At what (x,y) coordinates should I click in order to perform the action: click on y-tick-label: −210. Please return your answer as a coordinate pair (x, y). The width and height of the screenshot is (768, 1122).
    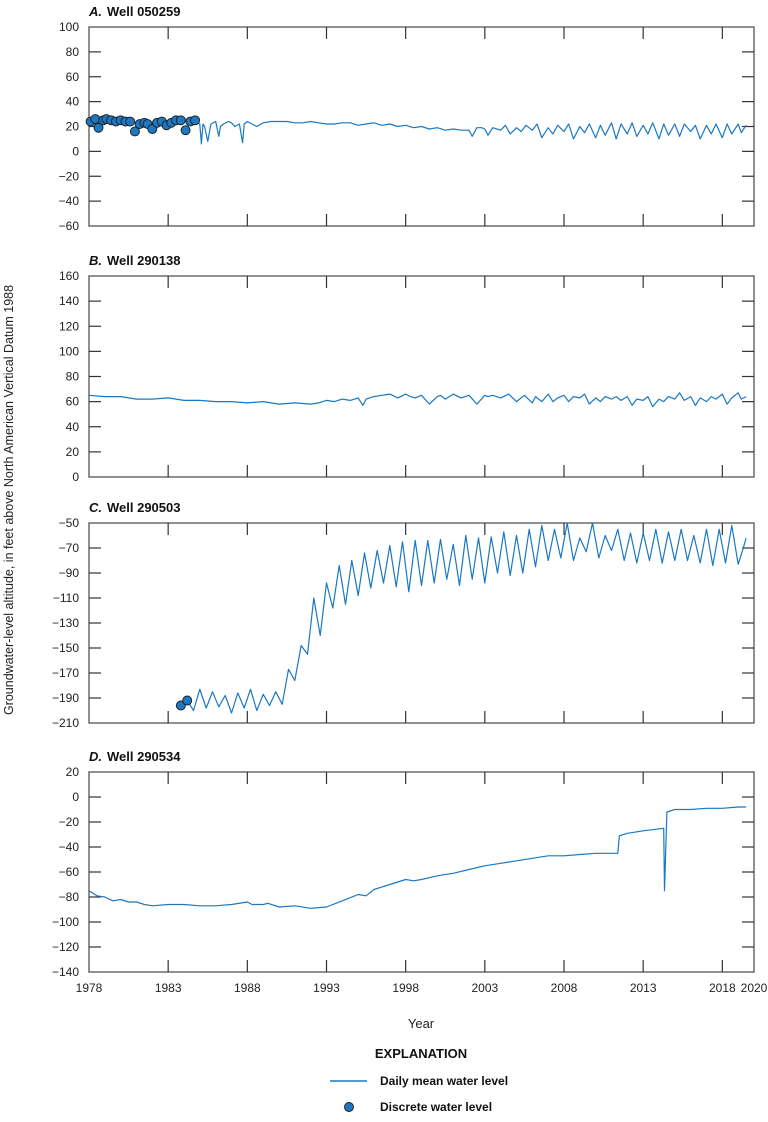
    Looking at the image, I should click on (65, 723).